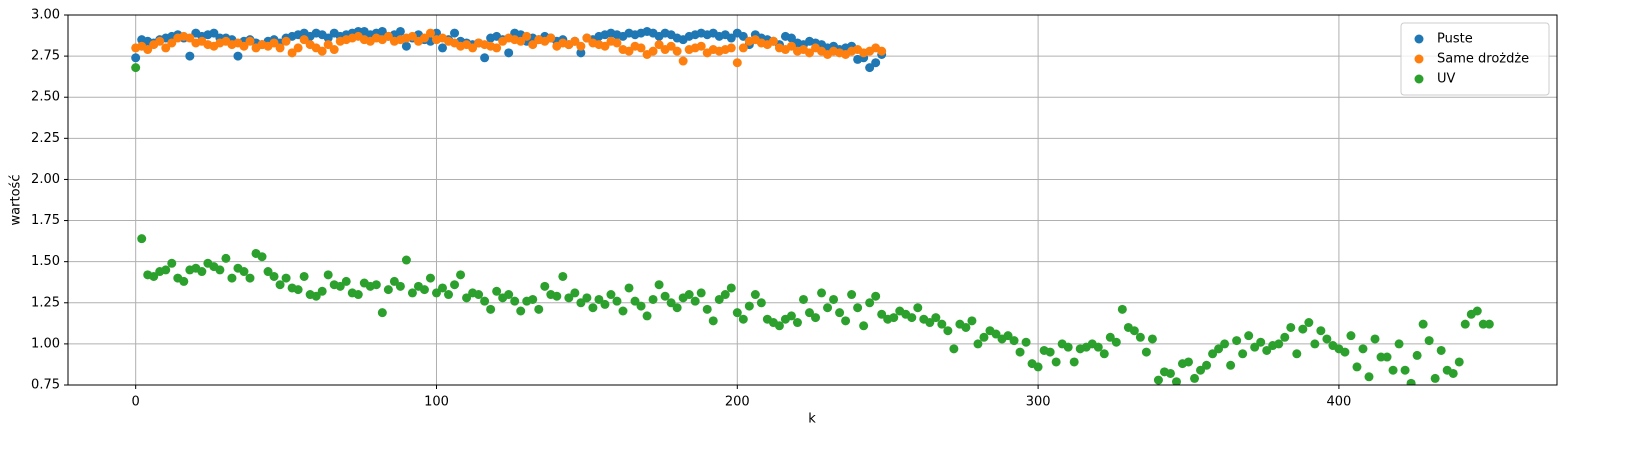 This screenshot has height=457, width=1630. Describe the element at coordinates (1455, 39) in the screenshot. I see `legend-label: Puste` at that location.